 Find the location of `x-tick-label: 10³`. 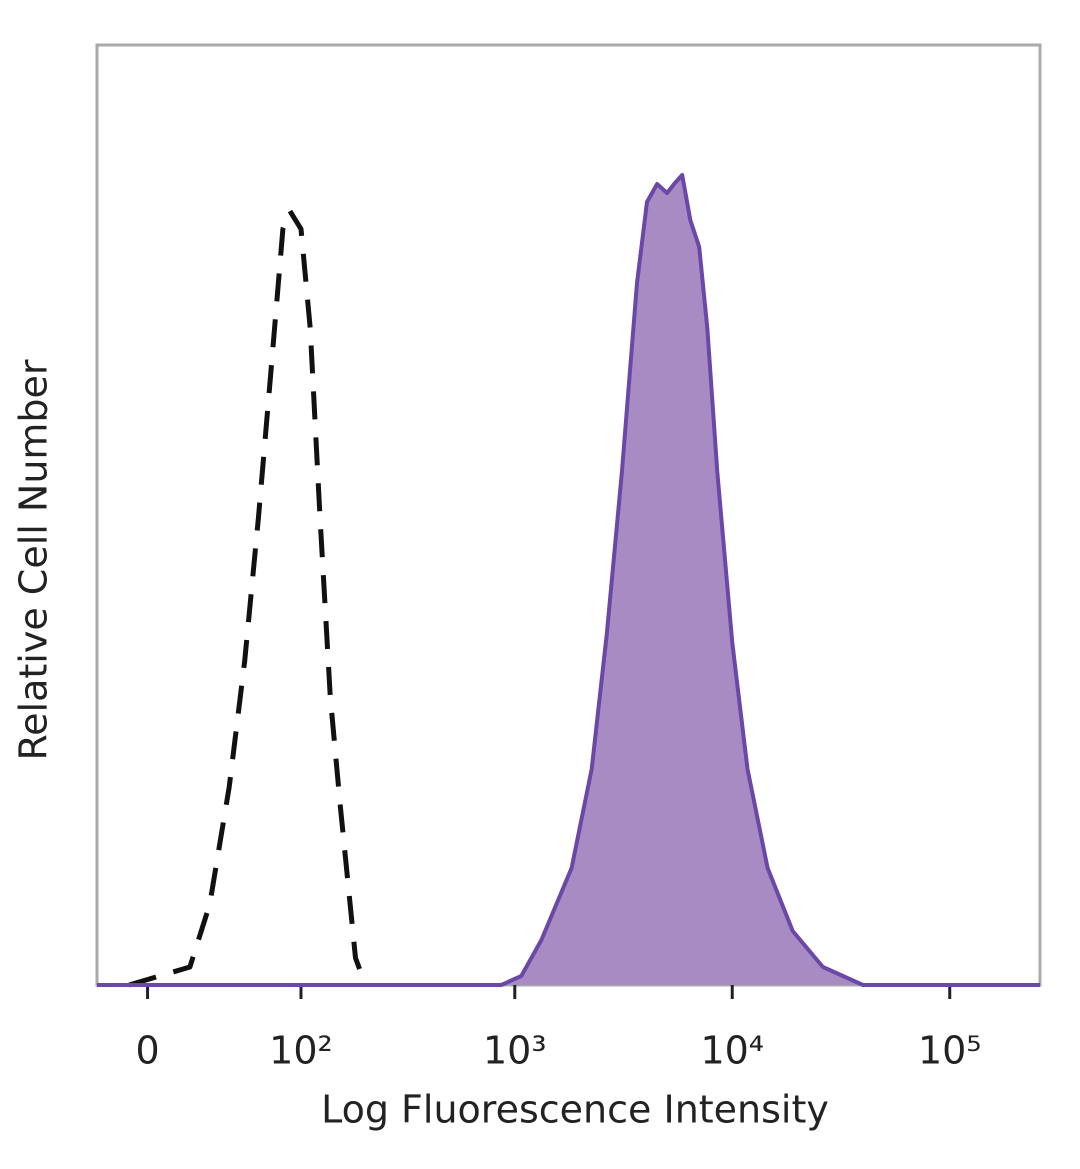

x-tick-label: 10³ is located at coordinates (515, 1051).